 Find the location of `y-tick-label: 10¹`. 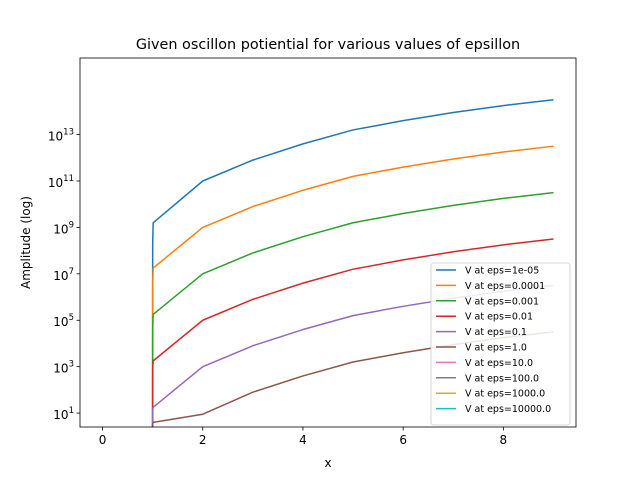

y-tick-label: 10¹ is located at coordinates (63, 414).